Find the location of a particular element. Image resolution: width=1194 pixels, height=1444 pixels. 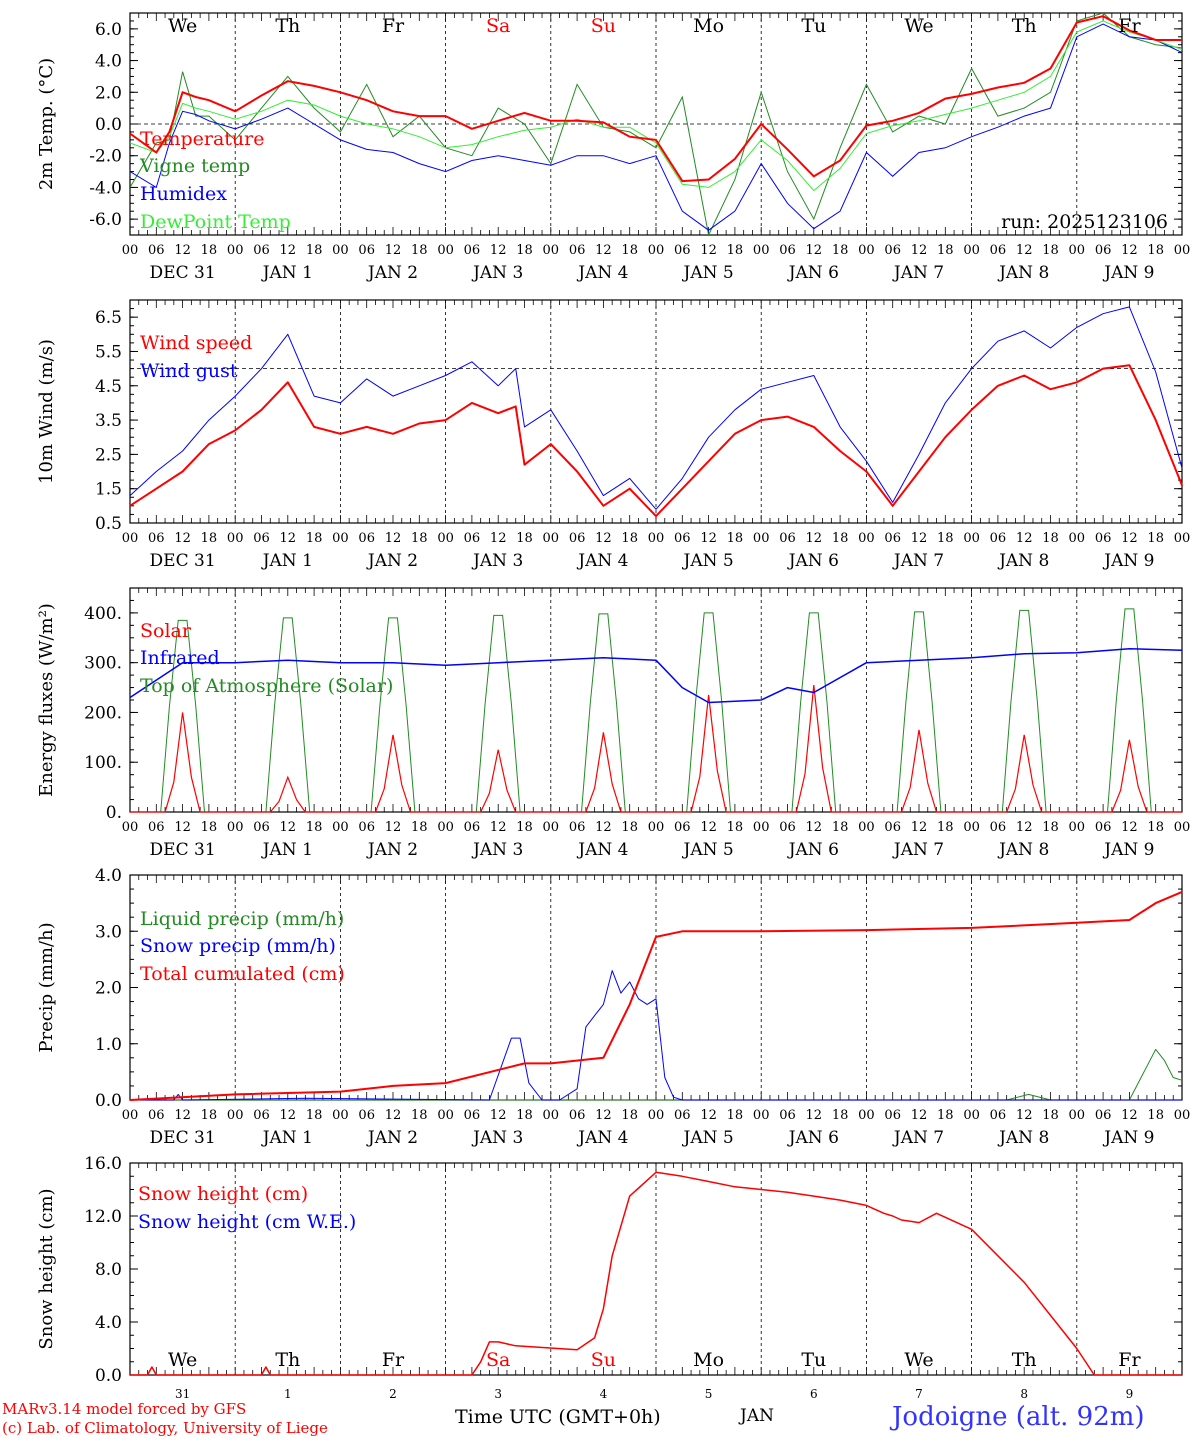

x-day-label: 2 is located at coordinates (393, 1394).